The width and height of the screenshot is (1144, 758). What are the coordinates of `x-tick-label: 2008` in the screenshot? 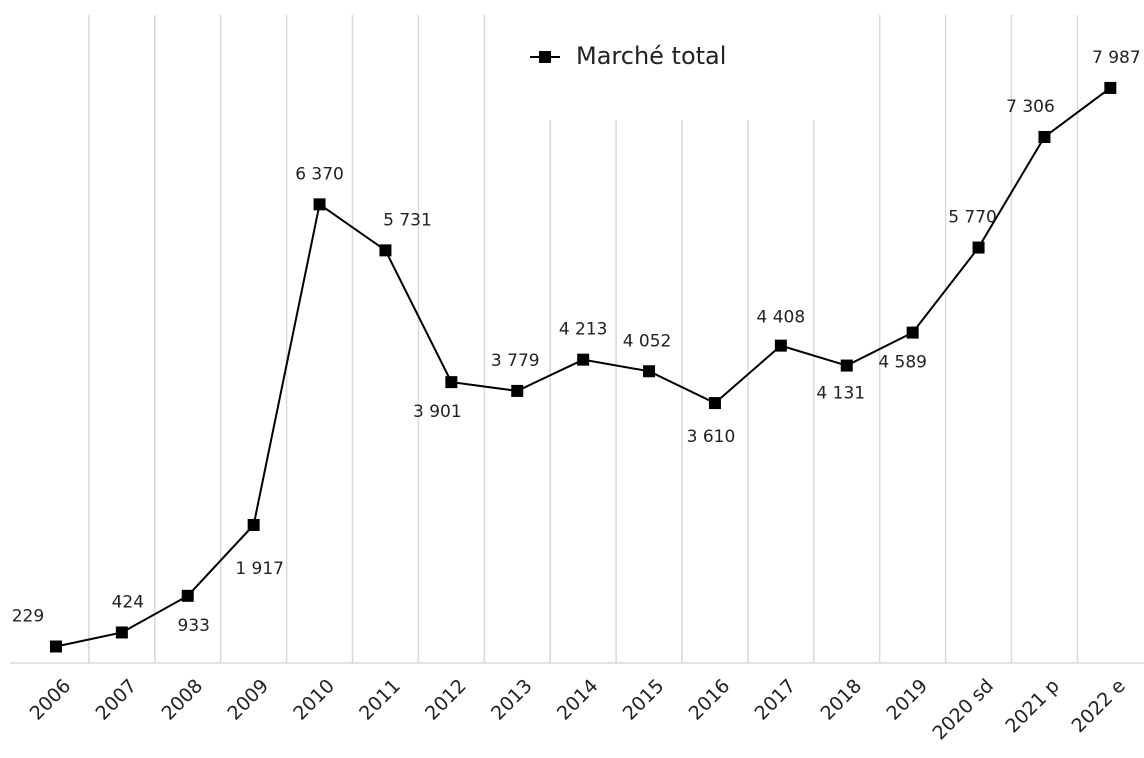 It's located at (182, 700).